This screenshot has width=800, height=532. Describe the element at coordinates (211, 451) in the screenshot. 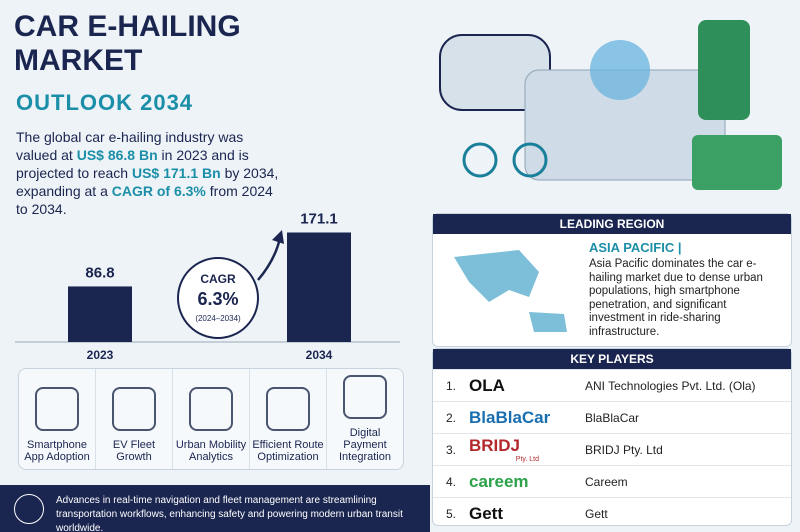

I see `driver-label: Urban Mobility Analytics` at that location.